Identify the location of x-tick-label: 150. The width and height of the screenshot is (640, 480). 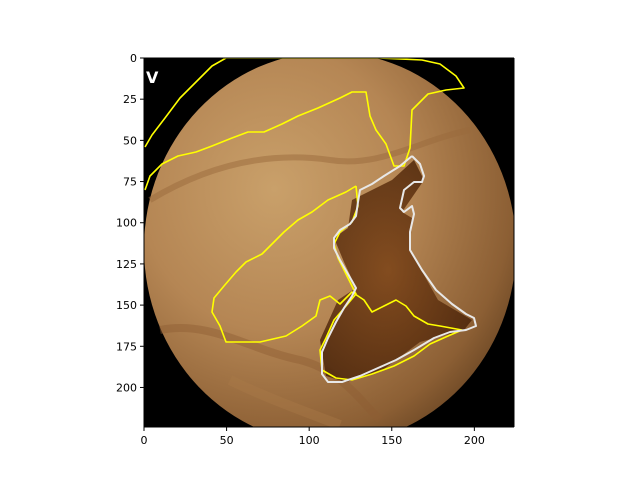
(391, 440).